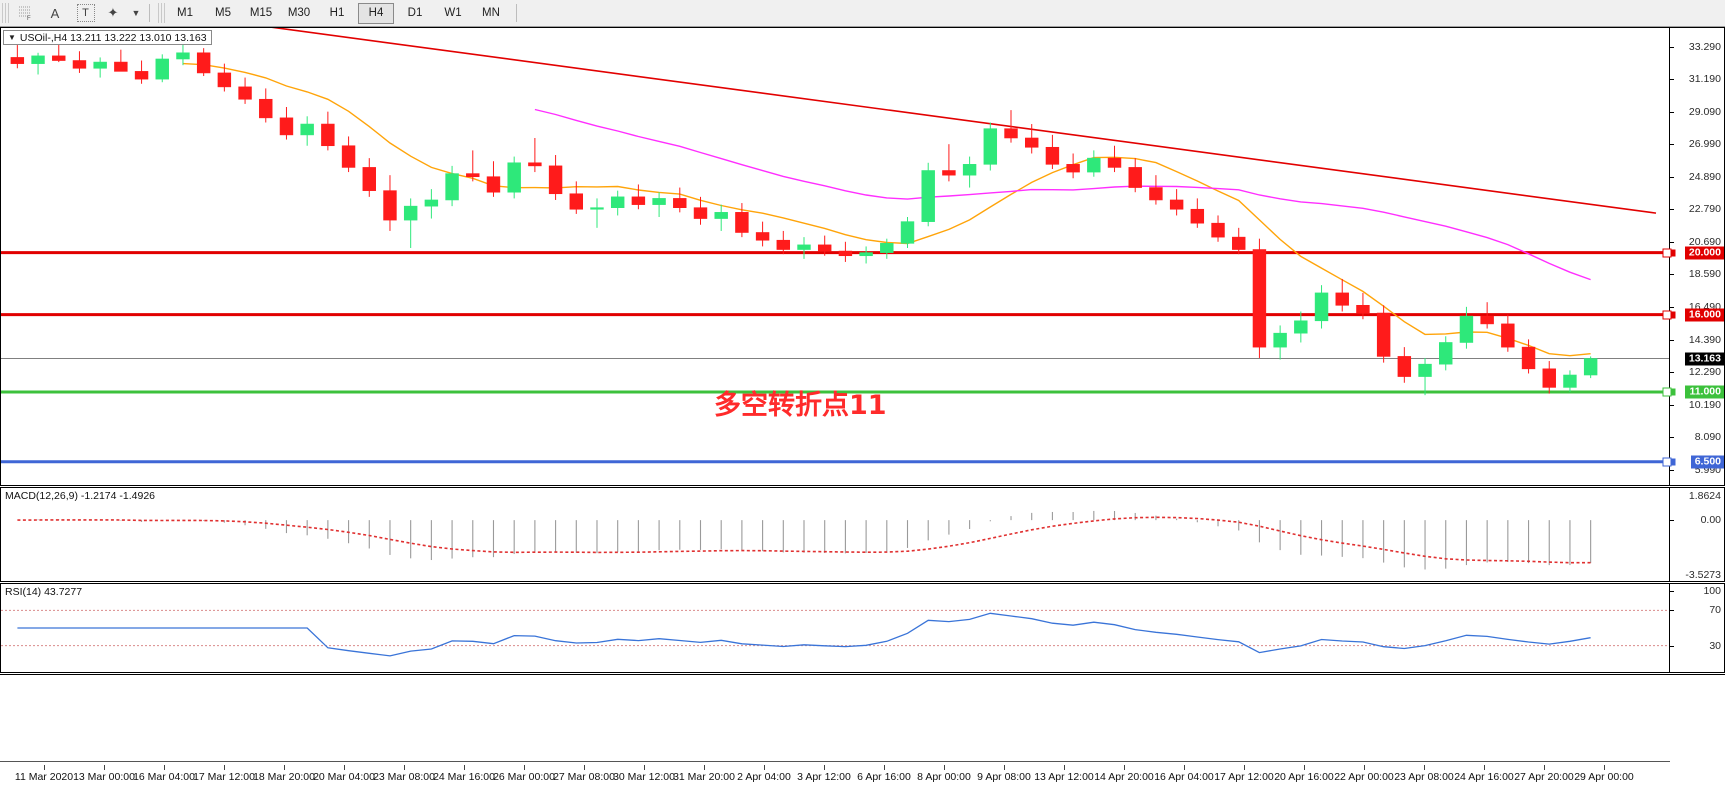  Describe the element at coordinates (104, 777) in the screenshot. I see `time-axis-label: 13 Mar 00:00` at that location.